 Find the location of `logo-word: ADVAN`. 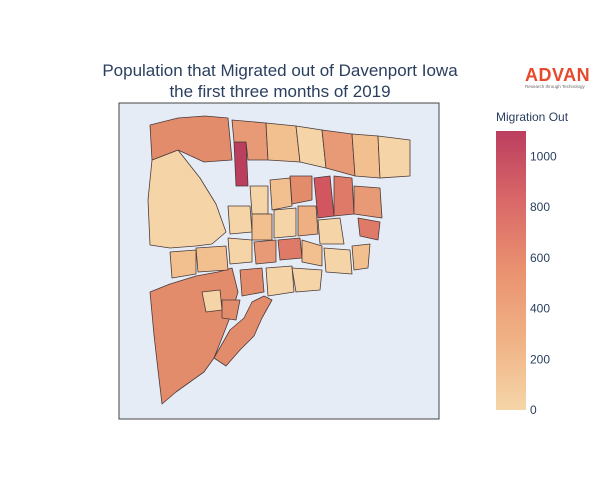

logo-word: ADVAN is located at coordinates (558, 75).